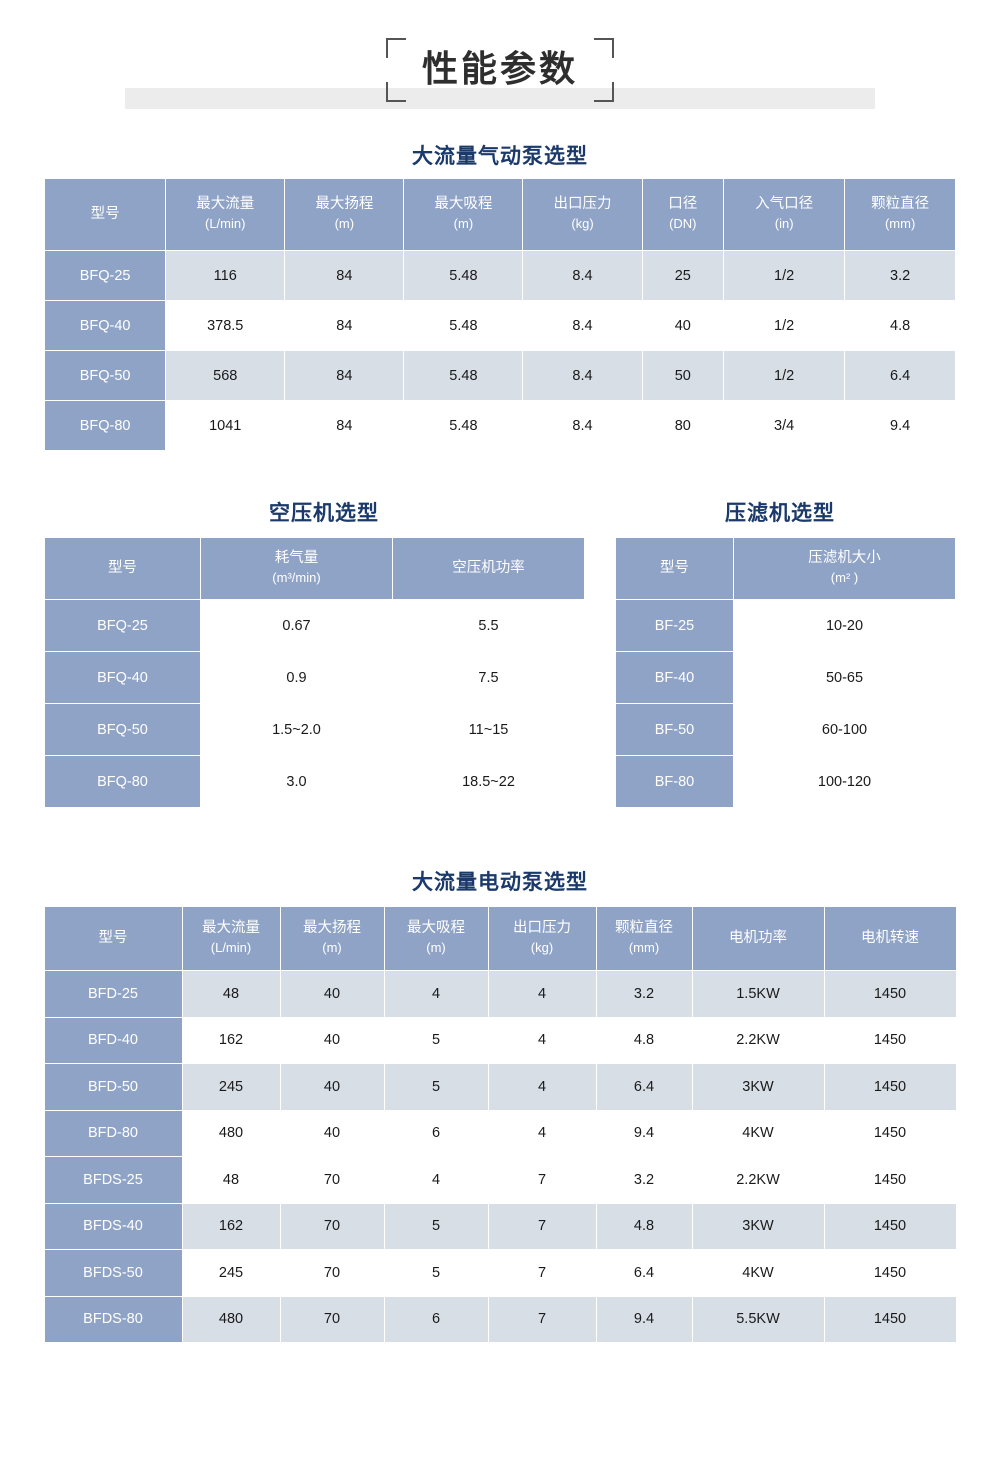 This screenshot has height=1460, width=1000. I want to click on table-row: BFQ-40 378.5 84 5.48 8.4 40 1/2 4.8, so click(499, 325).